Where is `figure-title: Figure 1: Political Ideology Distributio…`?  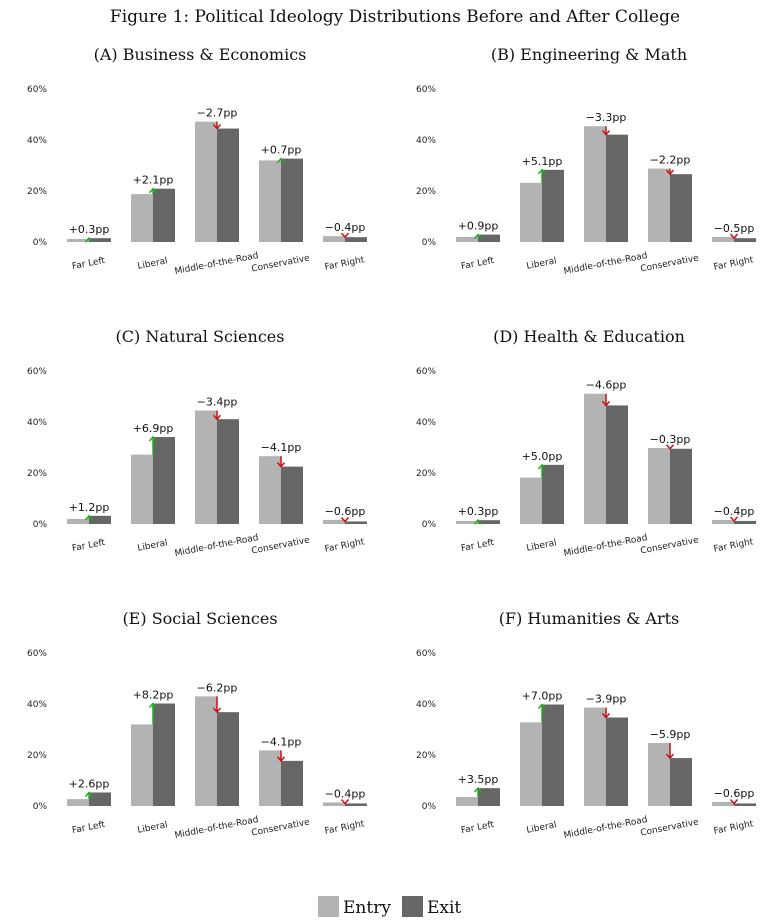 figure-title: Figure 1: Political Ideology Distributio… is located at coordinates (395, 17).